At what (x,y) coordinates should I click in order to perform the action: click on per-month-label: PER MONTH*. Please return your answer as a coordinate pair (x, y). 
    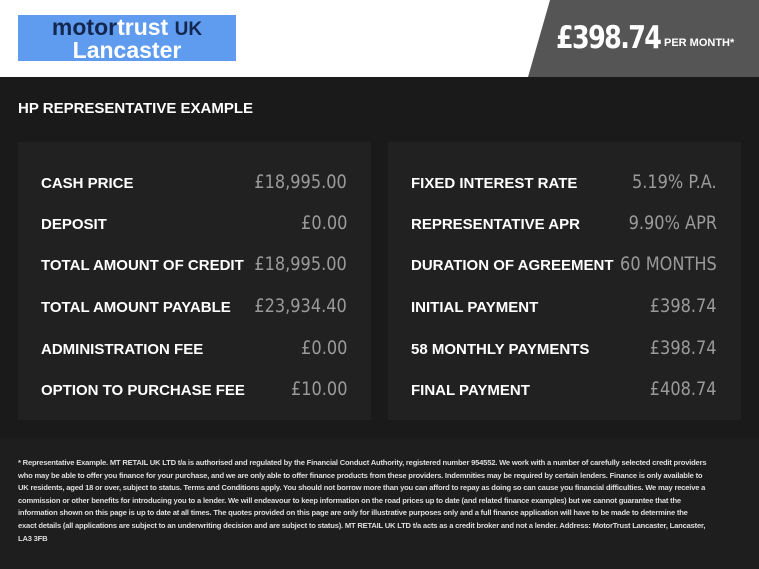
    Looking at the image, I should click on (699, 43).